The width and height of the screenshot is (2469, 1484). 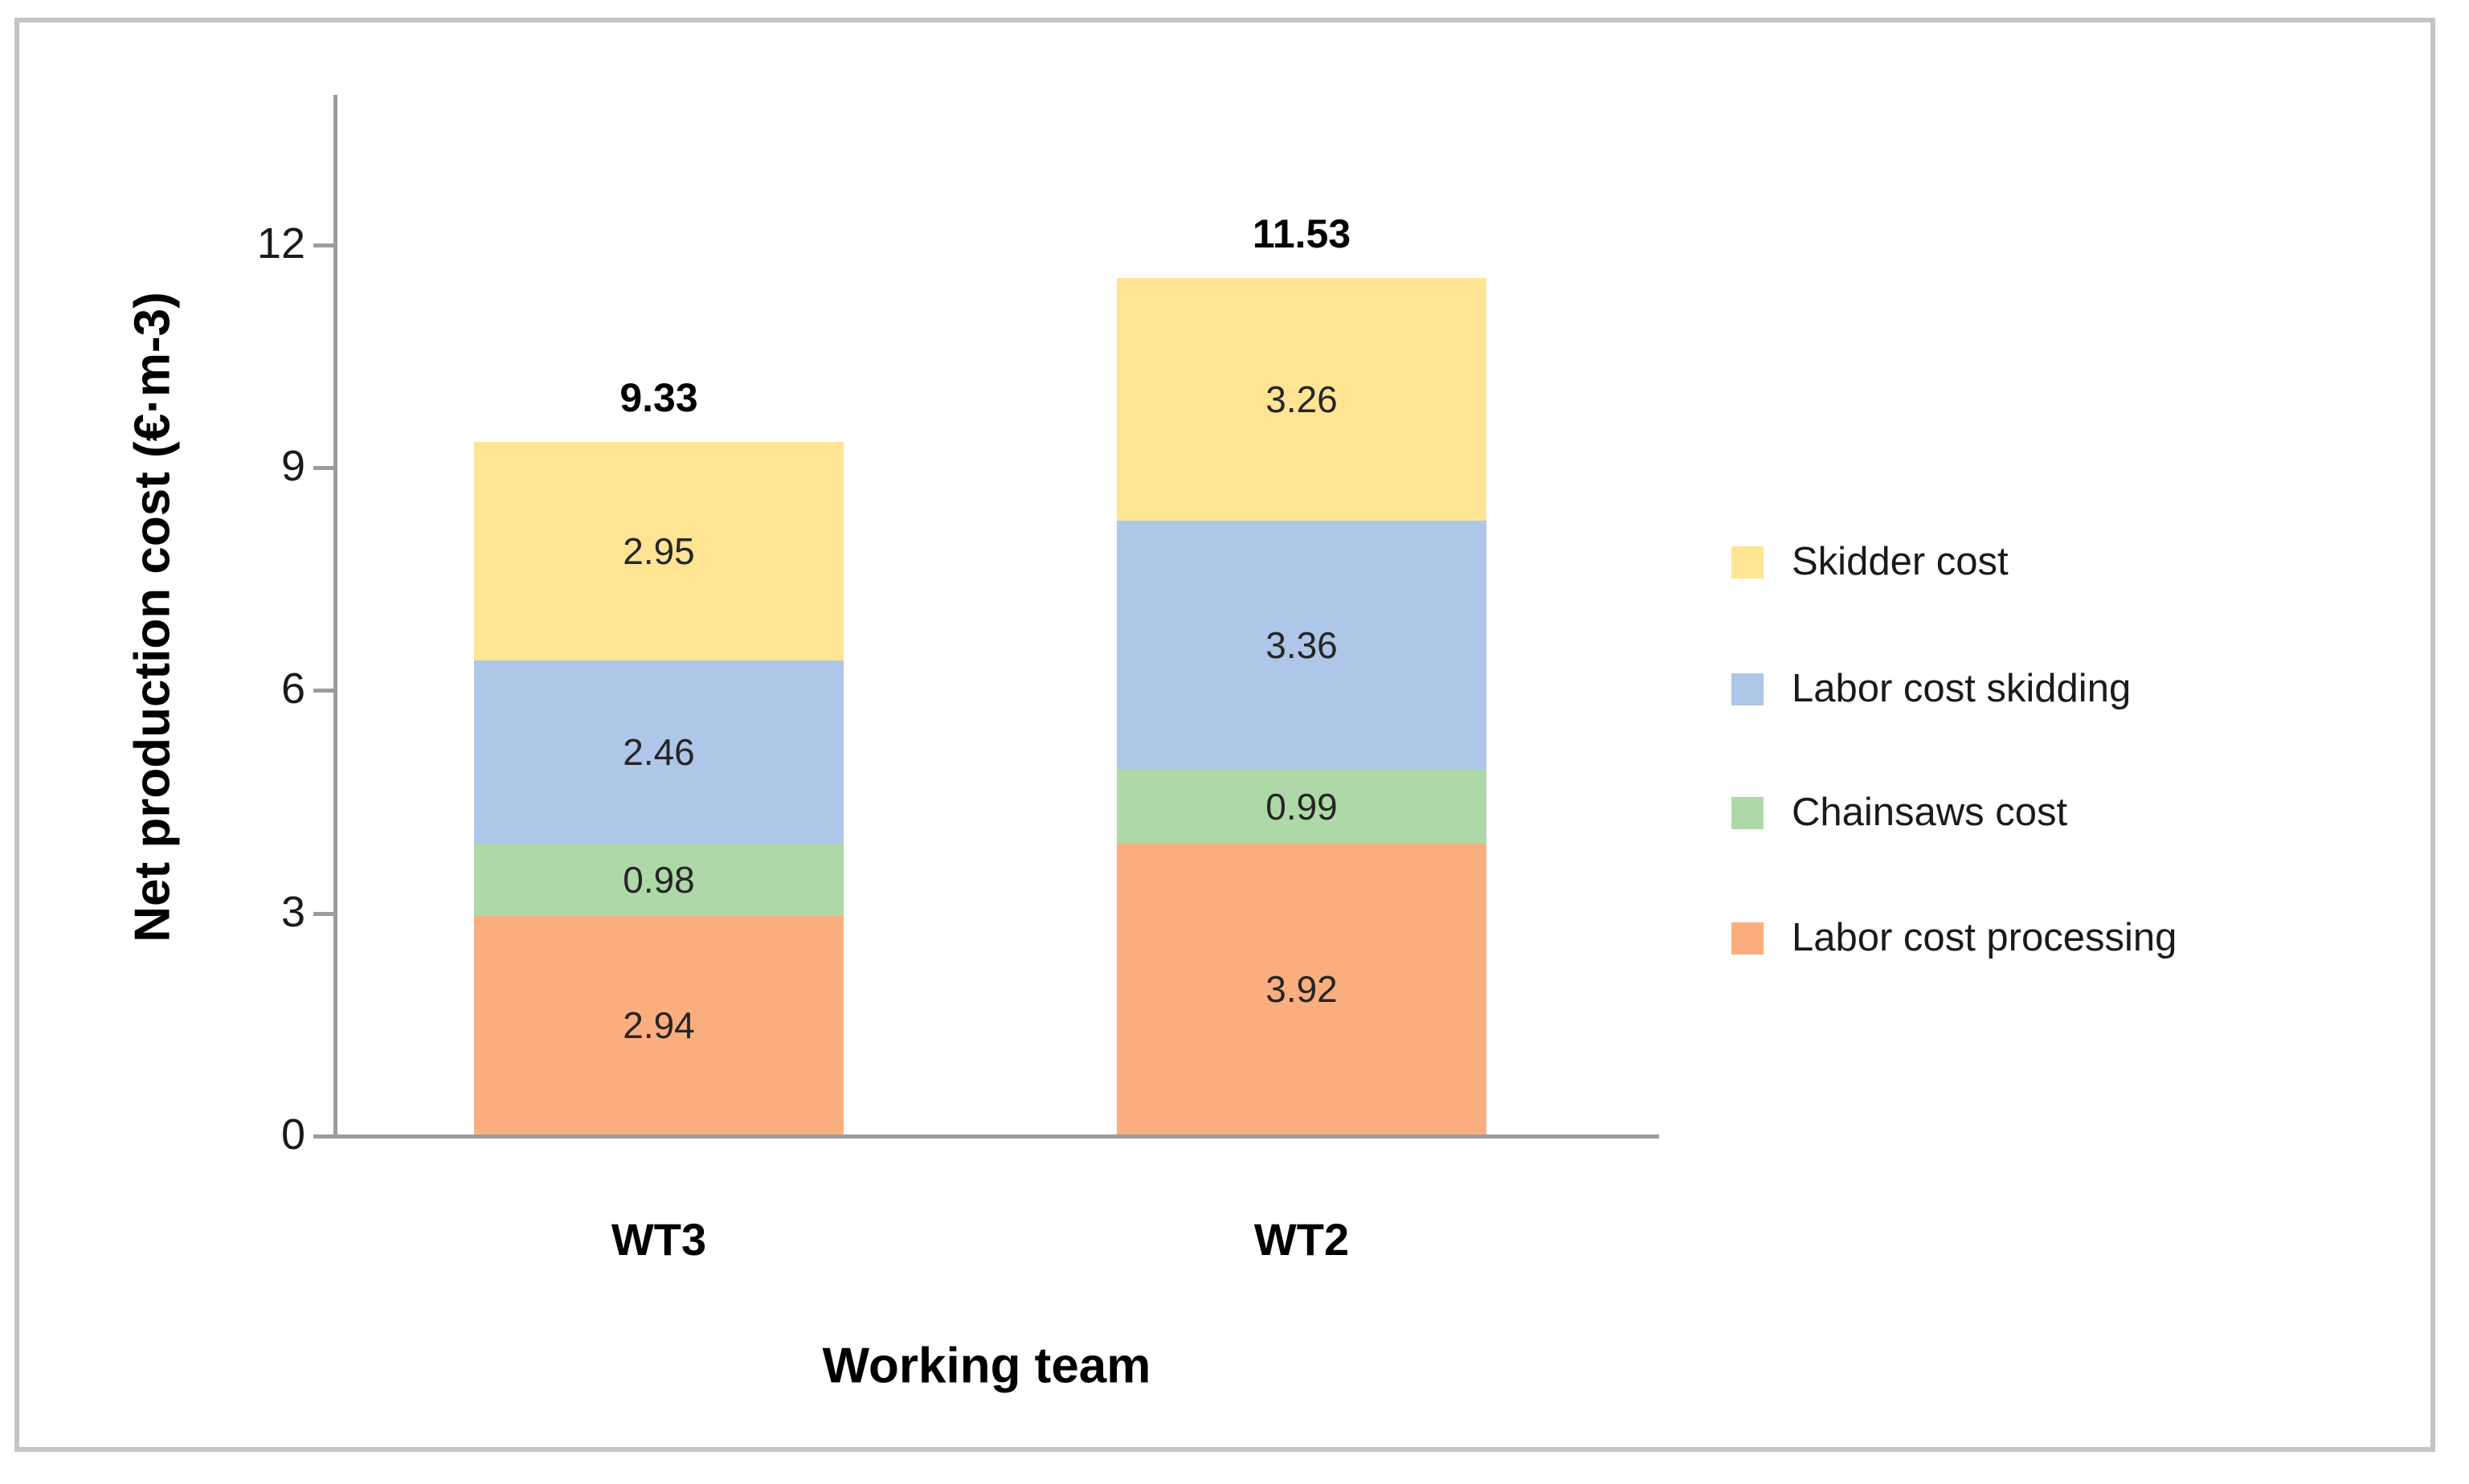 I want to click on y-tick-label: 0, so click(x=292, y=1134).